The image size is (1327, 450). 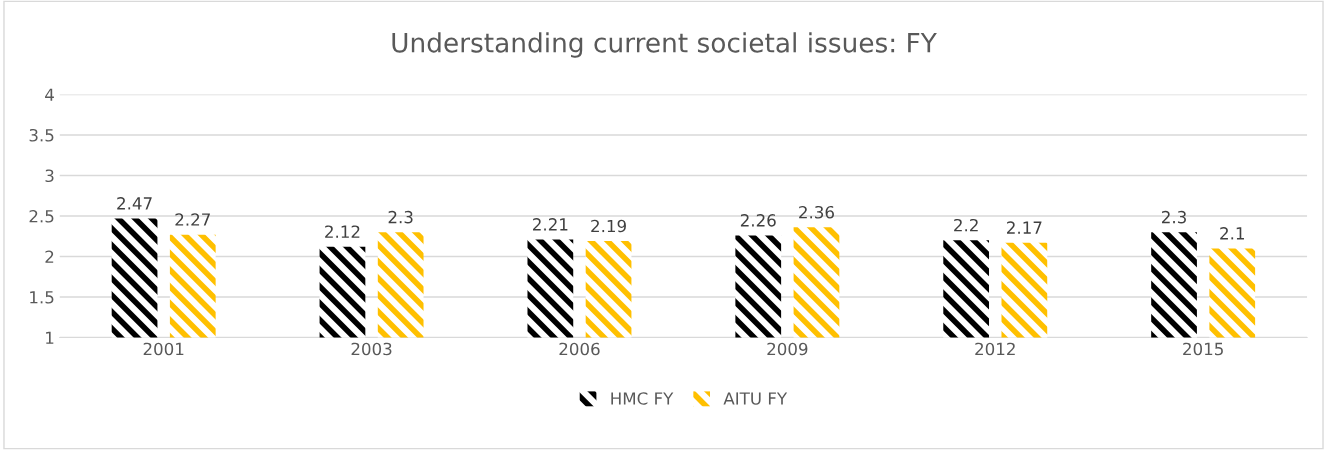 I want to click on legend-label: AITU FY, so click(x=755, y=398).